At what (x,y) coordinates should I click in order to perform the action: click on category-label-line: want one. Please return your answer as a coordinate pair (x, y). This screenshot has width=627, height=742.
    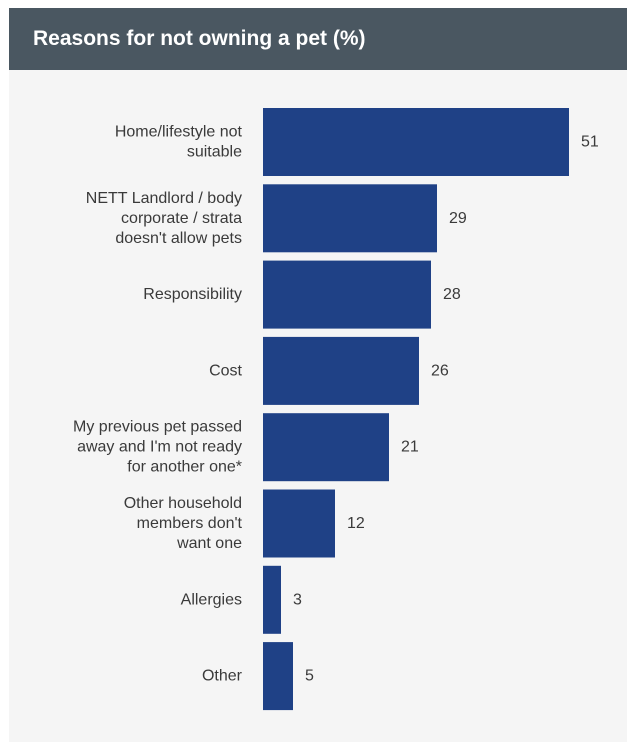
    Looking at the image, I should click on (209, 543).